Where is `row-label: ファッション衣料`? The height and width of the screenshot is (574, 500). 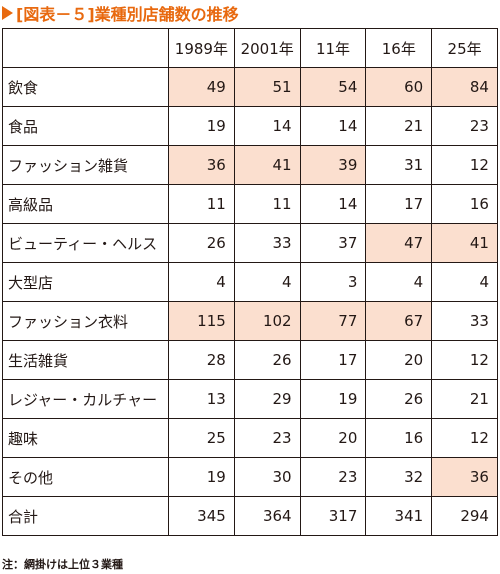 row-label: ファッション衣料 is located at coordinates (85, 321).